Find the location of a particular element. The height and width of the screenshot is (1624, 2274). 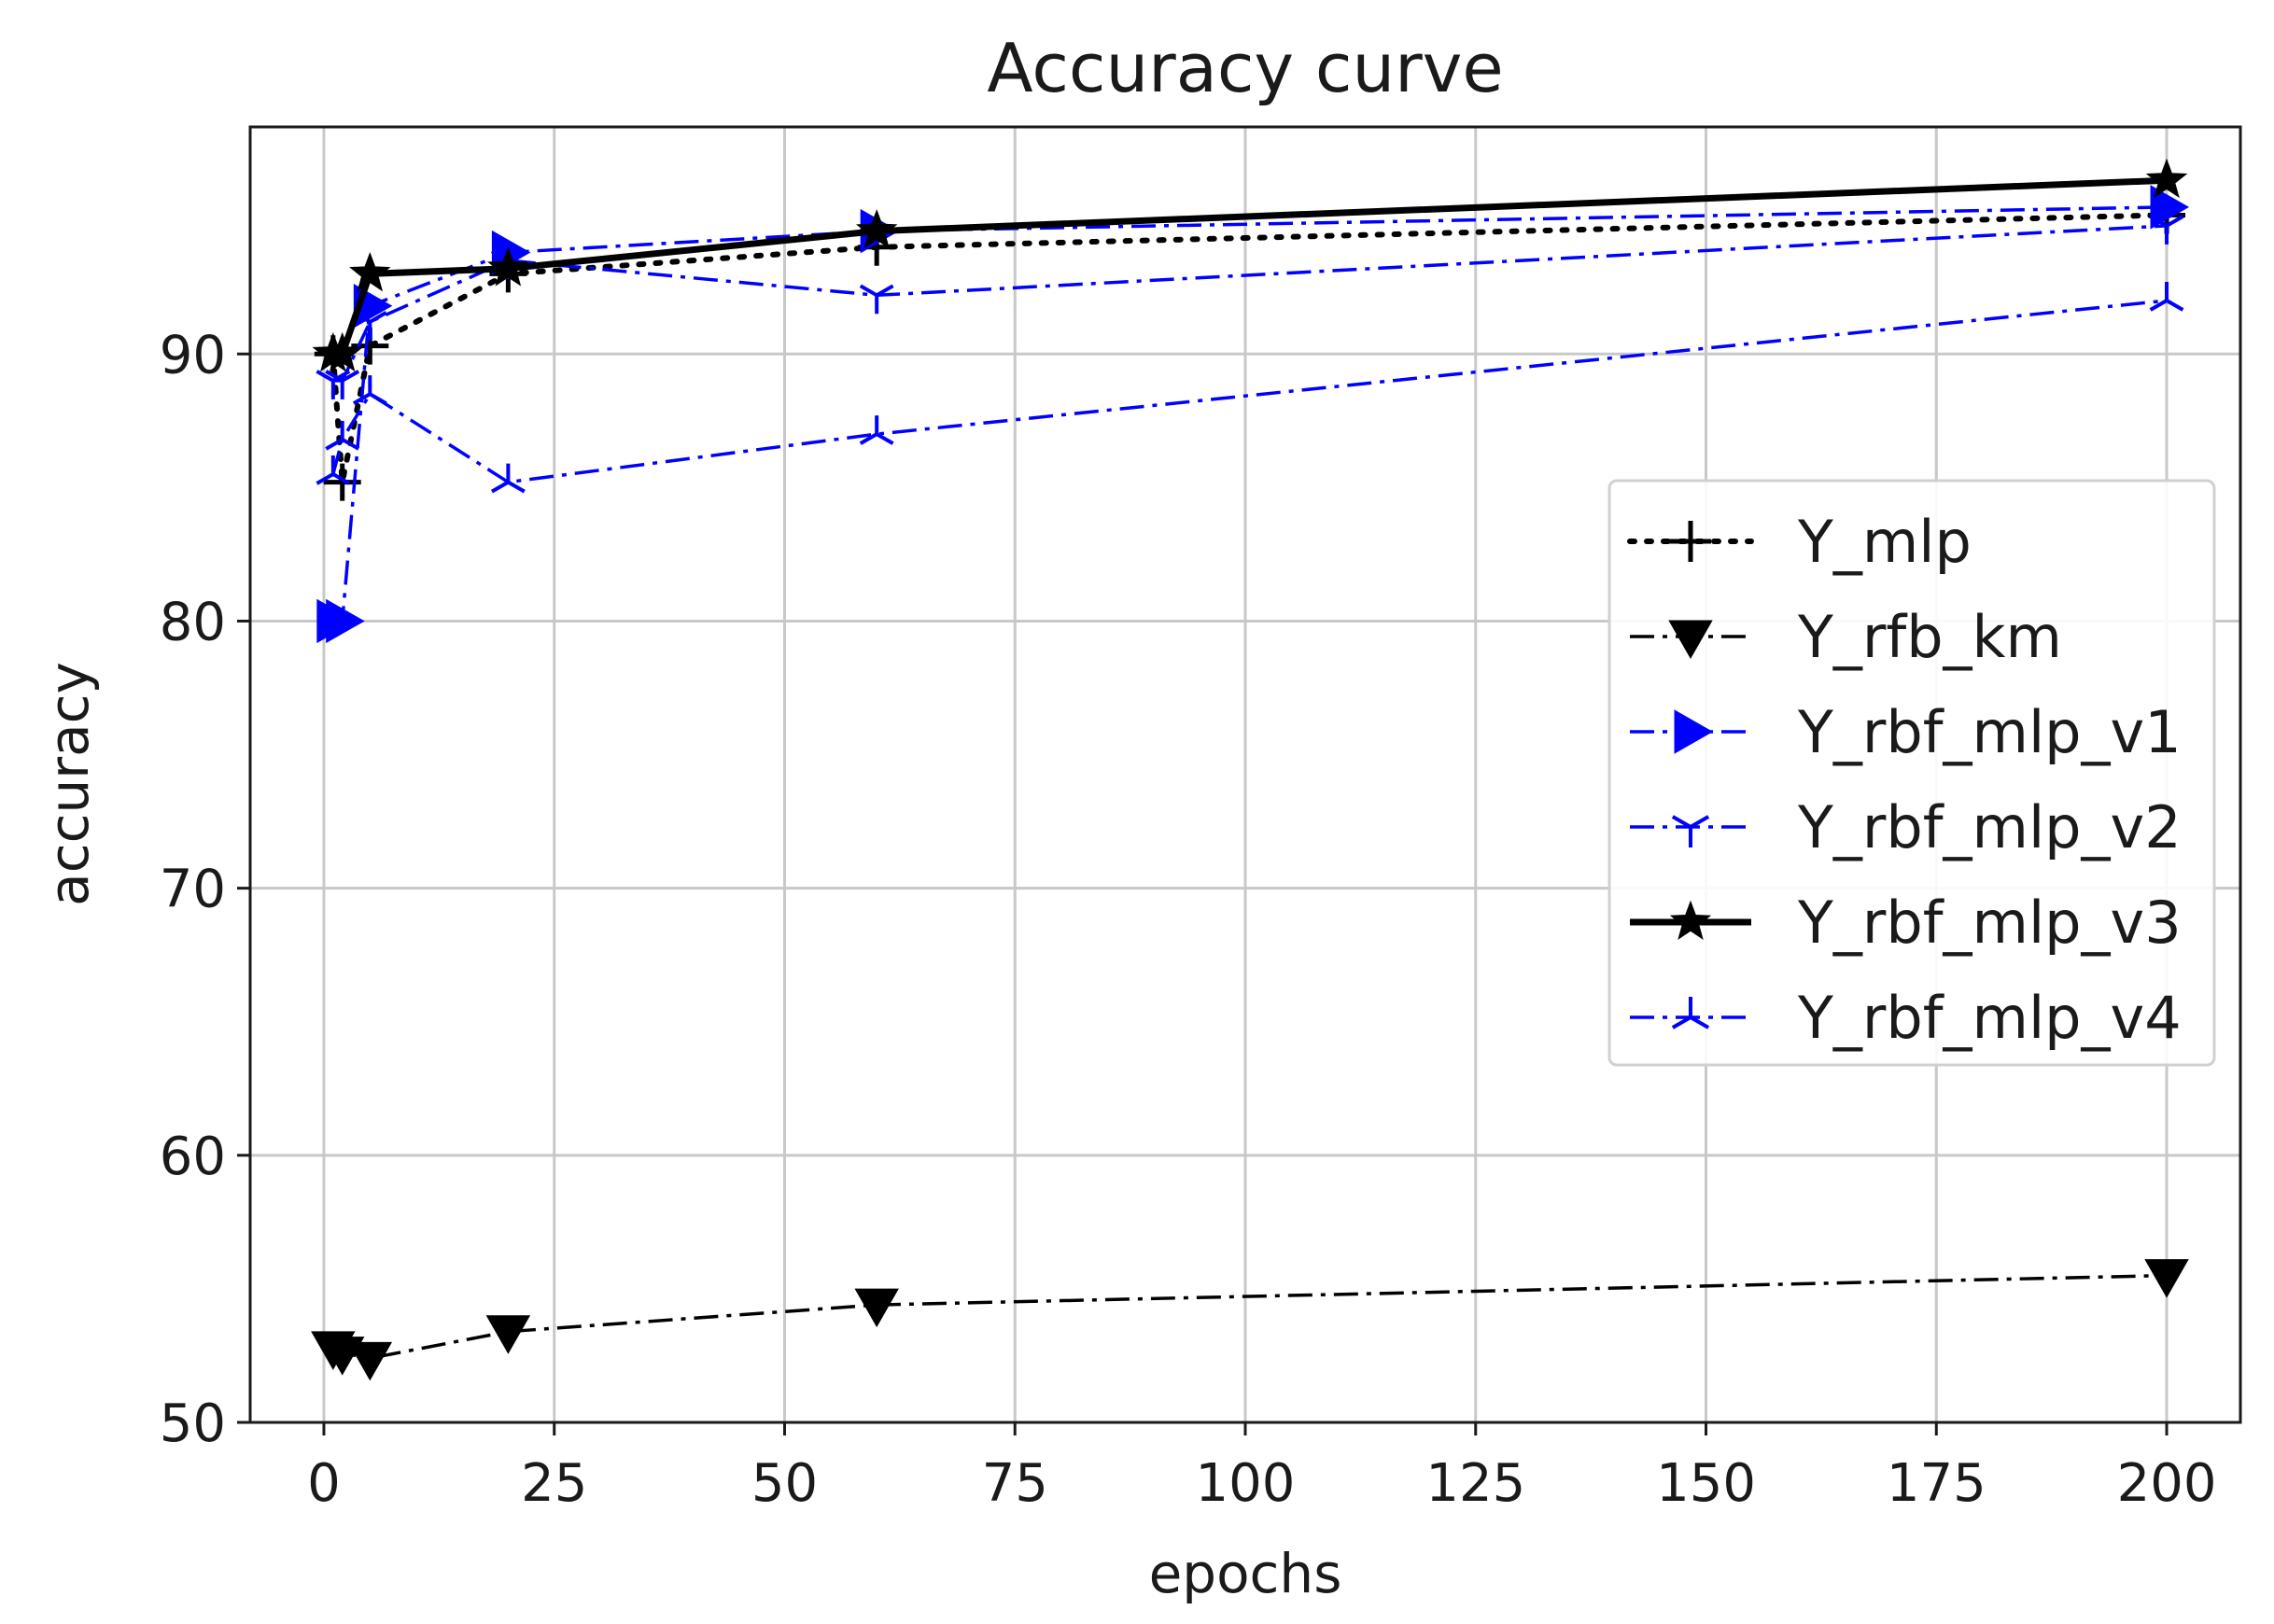

series-y-rfb-km is located at coordinates (1250, 1320).